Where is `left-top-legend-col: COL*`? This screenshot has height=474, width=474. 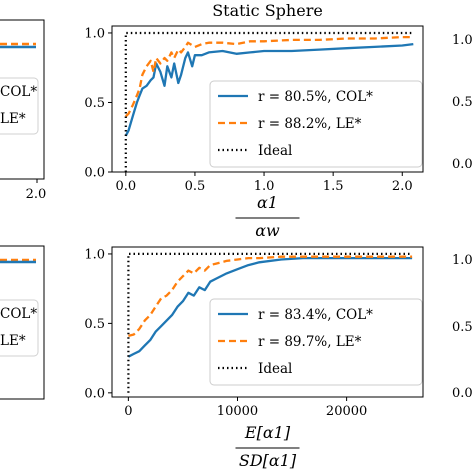
left-top-legend-col: COL* is located at coordinates (18, 92).